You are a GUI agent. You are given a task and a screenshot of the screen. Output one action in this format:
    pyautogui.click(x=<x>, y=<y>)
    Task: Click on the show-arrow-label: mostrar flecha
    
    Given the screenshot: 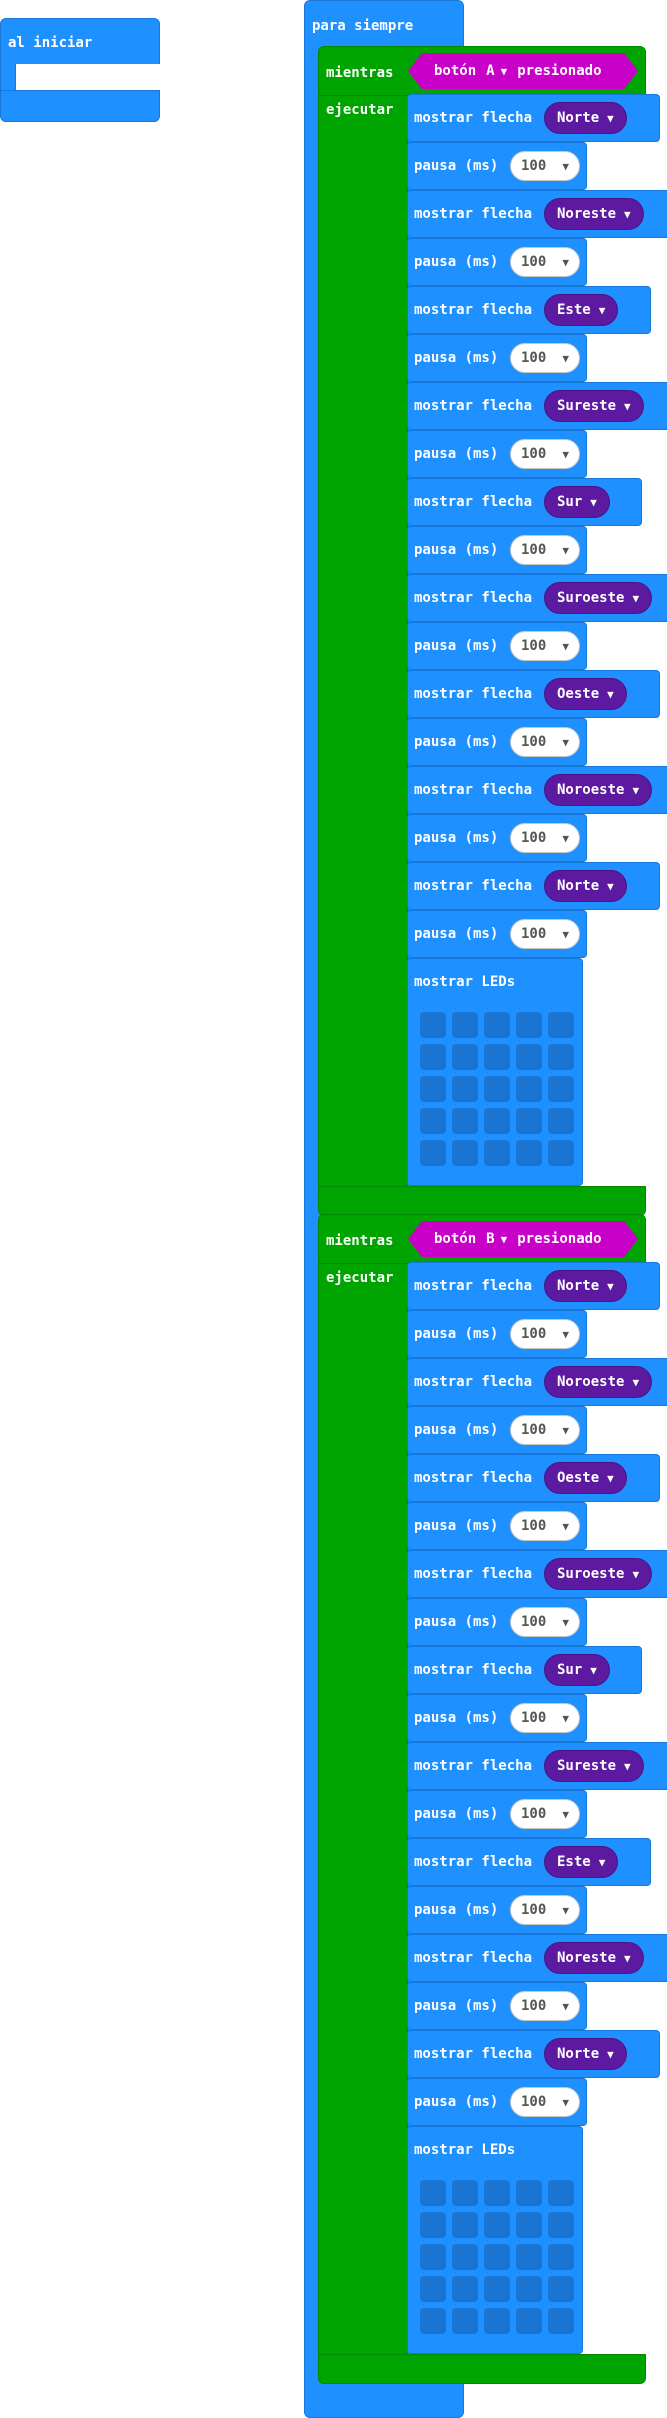 What is the action you would take?
    pyautogui.click(x=473, y=598)
    